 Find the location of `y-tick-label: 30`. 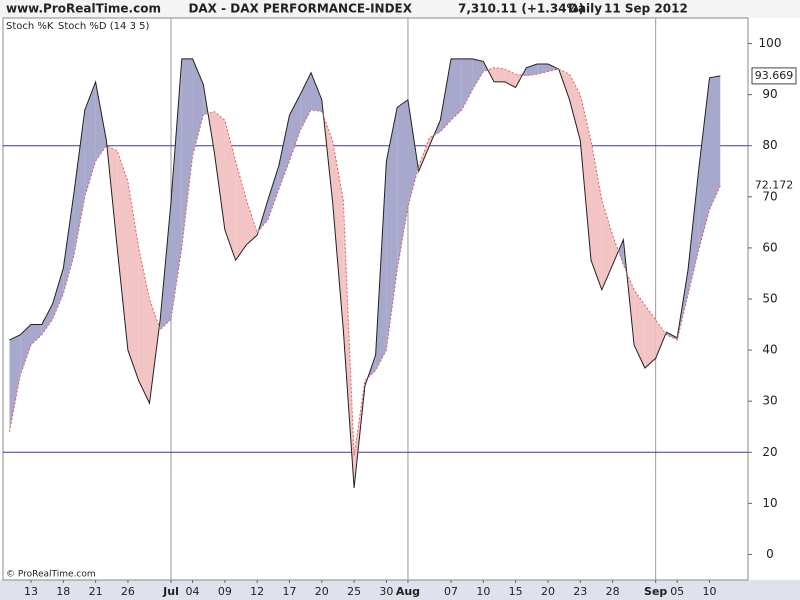

y-tick-label: 30 is located at coordinates (769, 401).